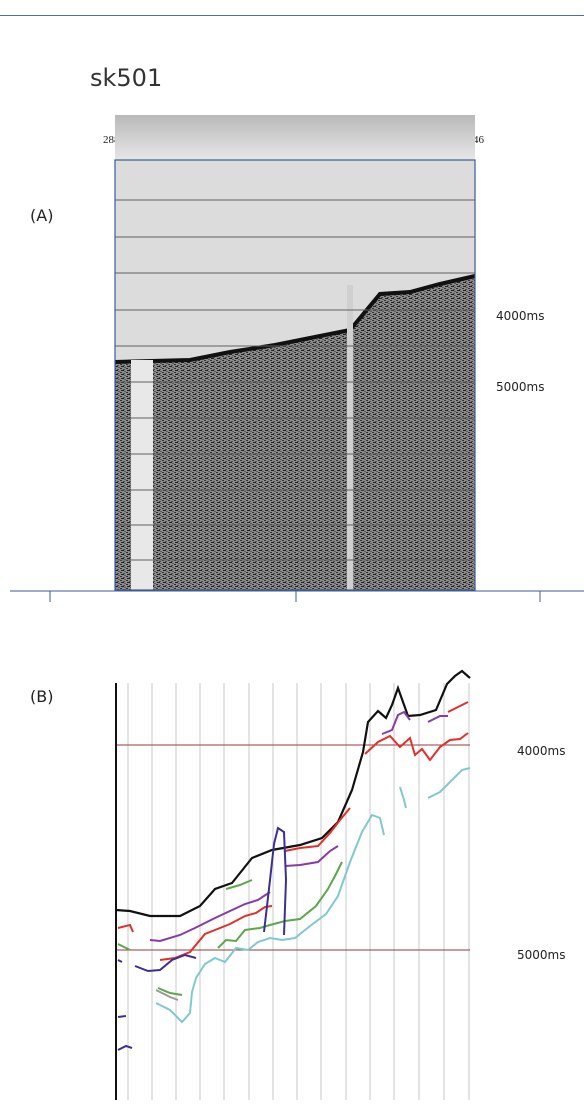 The height and width of the screenshot is (1109, 584). I want to click on horizon-red, so click(125, 928).